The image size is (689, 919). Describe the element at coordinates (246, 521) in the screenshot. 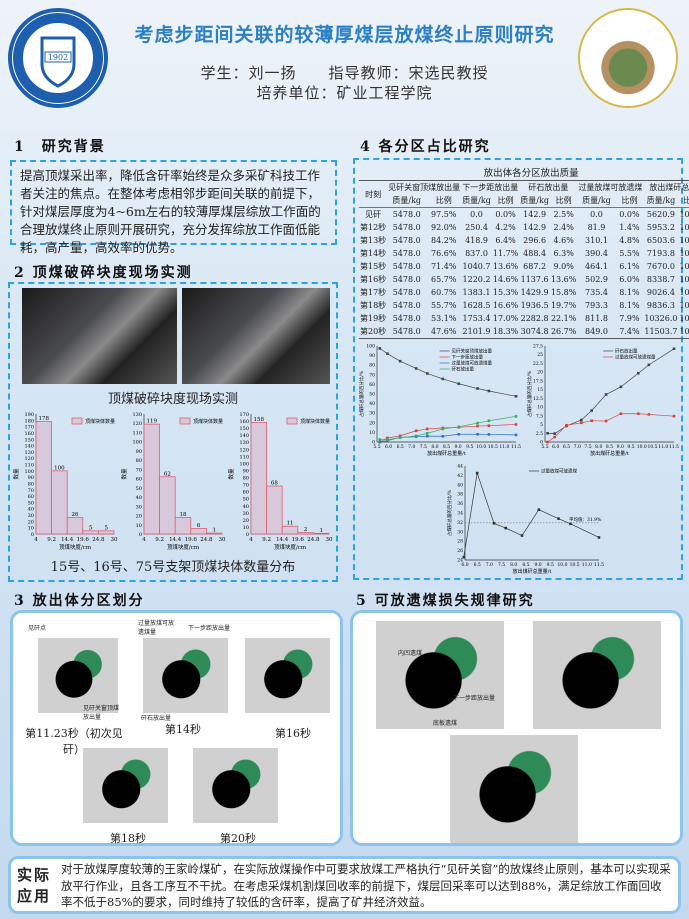

I see `y-tick-label: 20` at that location.